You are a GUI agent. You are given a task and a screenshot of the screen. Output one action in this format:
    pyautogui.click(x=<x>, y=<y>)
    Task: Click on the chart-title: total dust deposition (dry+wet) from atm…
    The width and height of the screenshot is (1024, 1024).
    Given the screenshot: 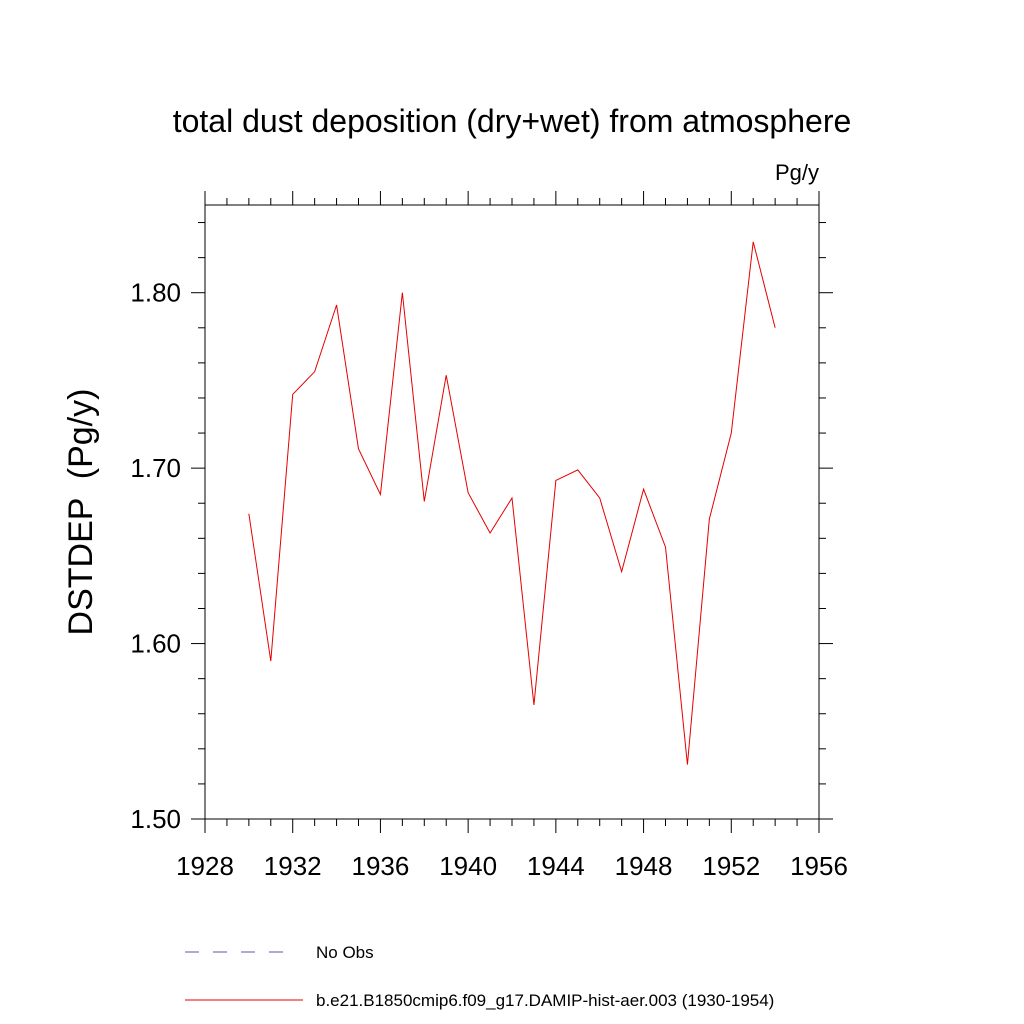 What is the action you would take?
    pyautogui.click(x=512, y=121)
    